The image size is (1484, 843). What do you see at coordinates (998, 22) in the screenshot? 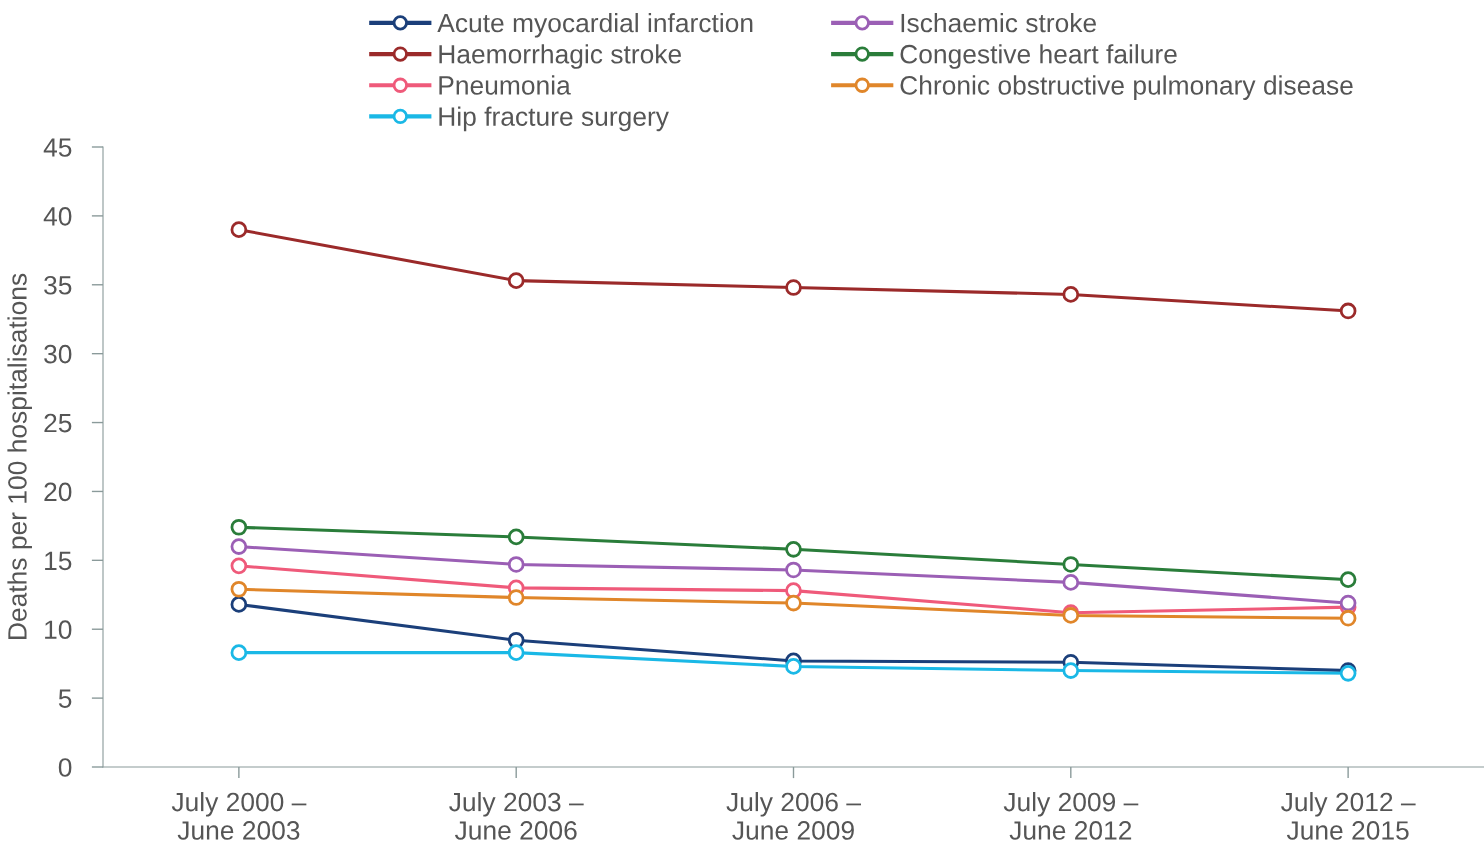
I see `legend-label: Ischaemic stroke` at bounding box center [998, 22].